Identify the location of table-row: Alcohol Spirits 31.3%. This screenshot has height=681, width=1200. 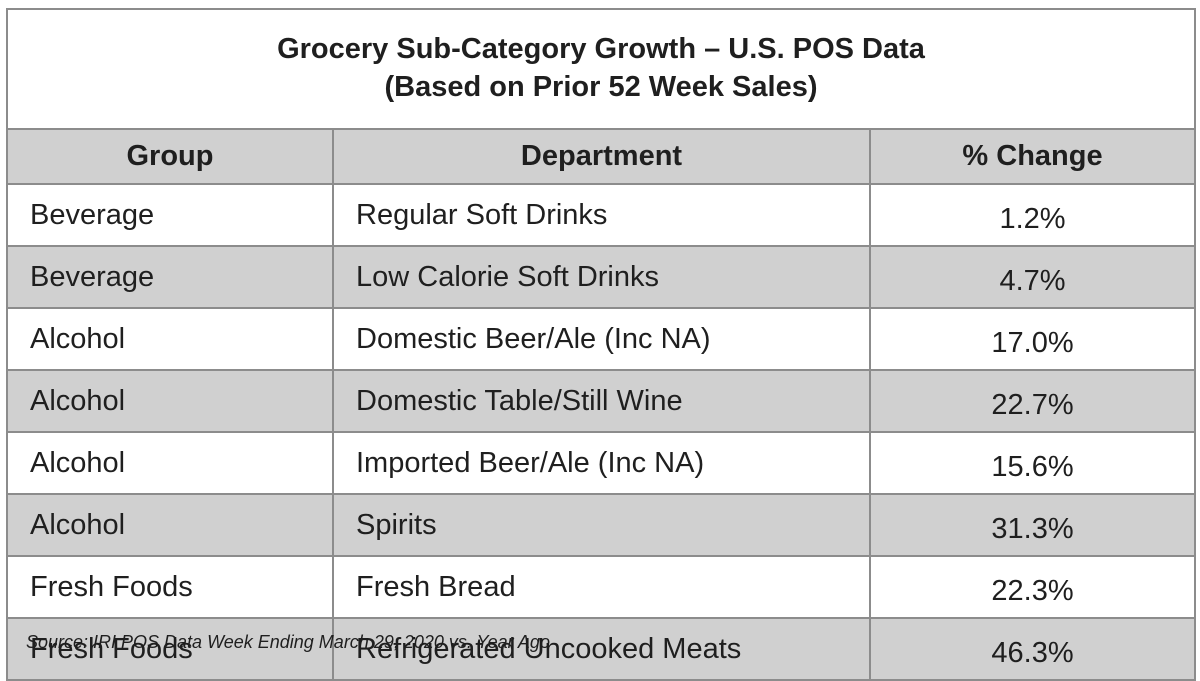
(601, 525).